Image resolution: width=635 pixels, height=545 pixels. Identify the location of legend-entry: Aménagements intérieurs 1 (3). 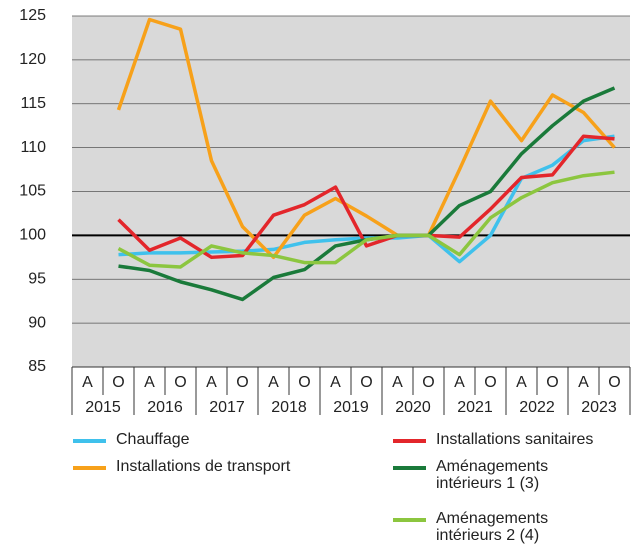
(492, 475).